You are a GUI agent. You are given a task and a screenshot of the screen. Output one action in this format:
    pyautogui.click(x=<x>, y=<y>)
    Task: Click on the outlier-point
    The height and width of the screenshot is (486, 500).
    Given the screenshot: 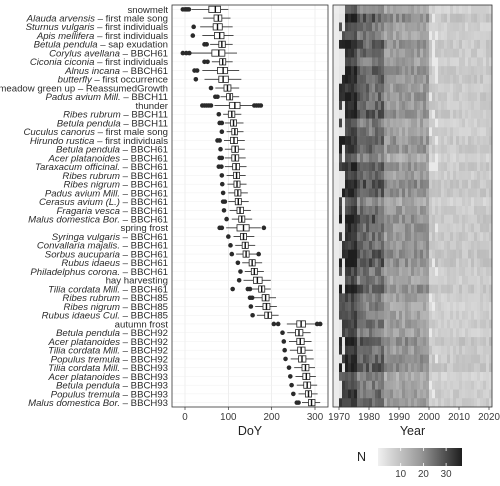 What is the action you would take?
    pyautogui.click(x=207, y=62)
    